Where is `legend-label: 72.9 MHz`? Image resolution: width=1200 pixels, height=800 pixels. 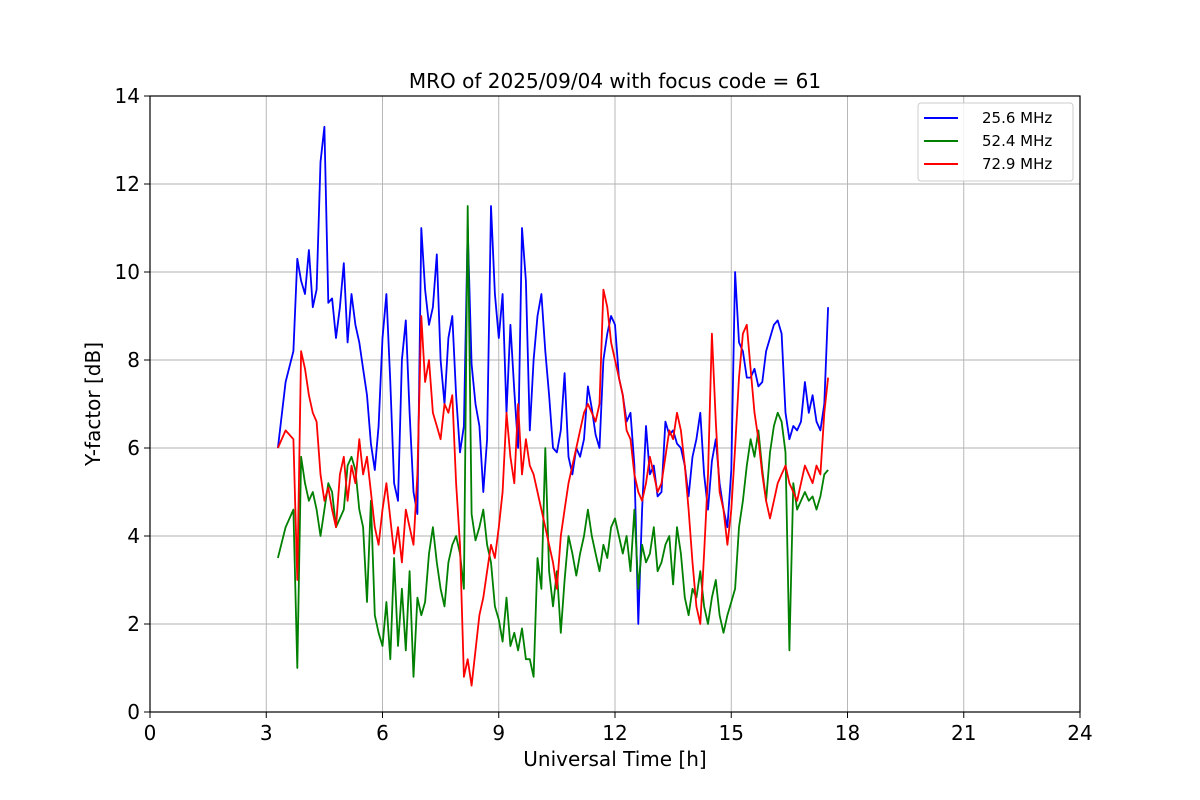 legend-label: 72.9 MHz is located at coordinates (1017, 164).